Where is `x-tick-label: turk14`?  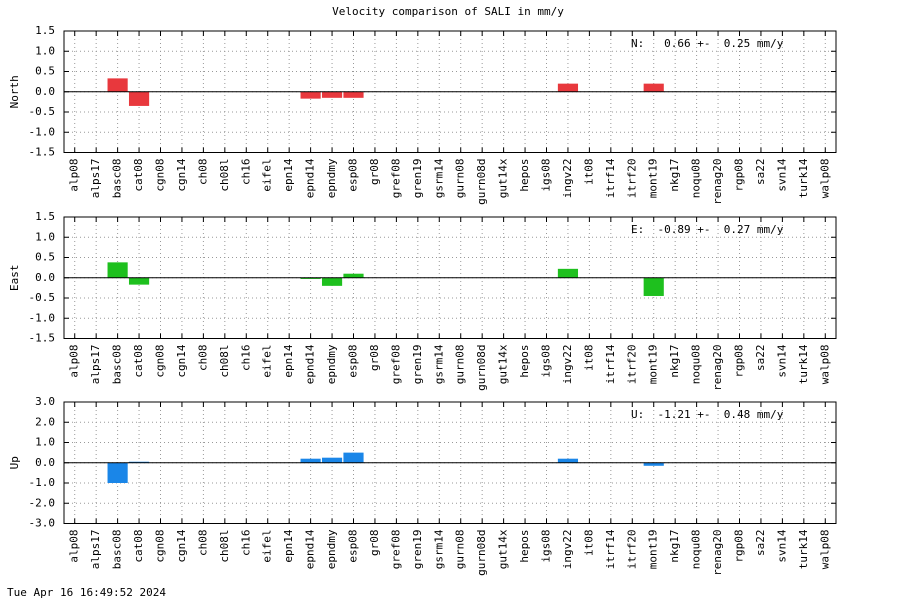 x-tick-label: turk14 is located at coordinates (803, 549).